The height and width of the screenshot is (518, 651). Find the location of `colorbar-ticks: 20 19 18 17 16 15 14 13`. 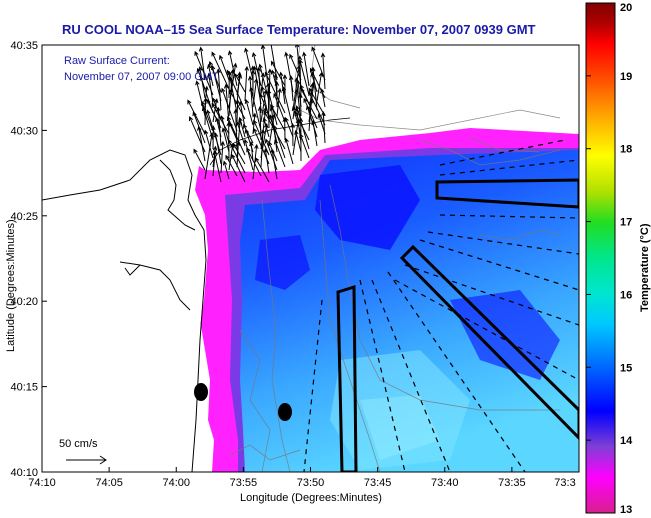

colorbar-ticks: 20 19 18 17 16 15 14 13 is located at coordinates (609, 259).